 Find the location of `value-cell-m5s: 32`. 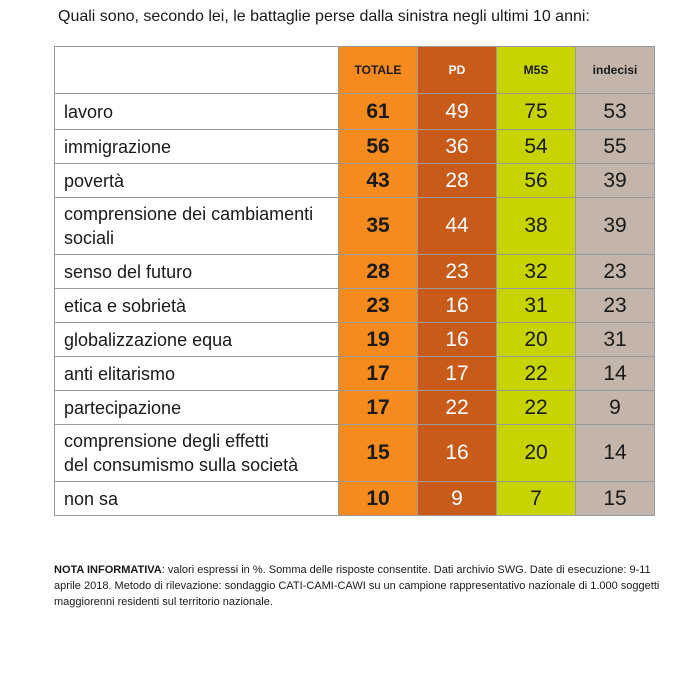

value-cell-m5s: 32 is located at coordinates (536, 271).